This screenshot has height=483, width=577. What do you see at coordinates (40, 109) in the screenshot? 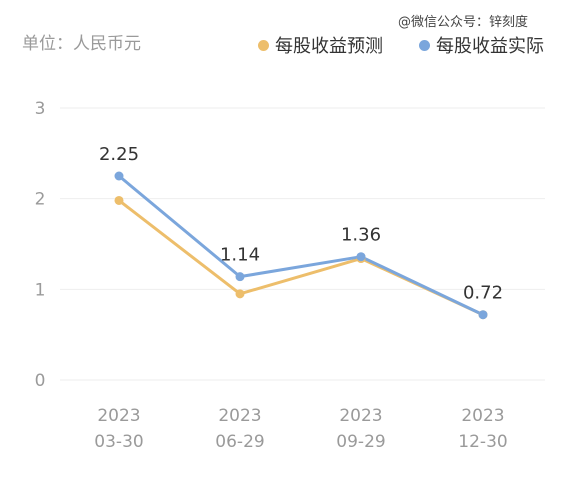
I see `y-tick-3: 3` at bounding box center [40, 109].